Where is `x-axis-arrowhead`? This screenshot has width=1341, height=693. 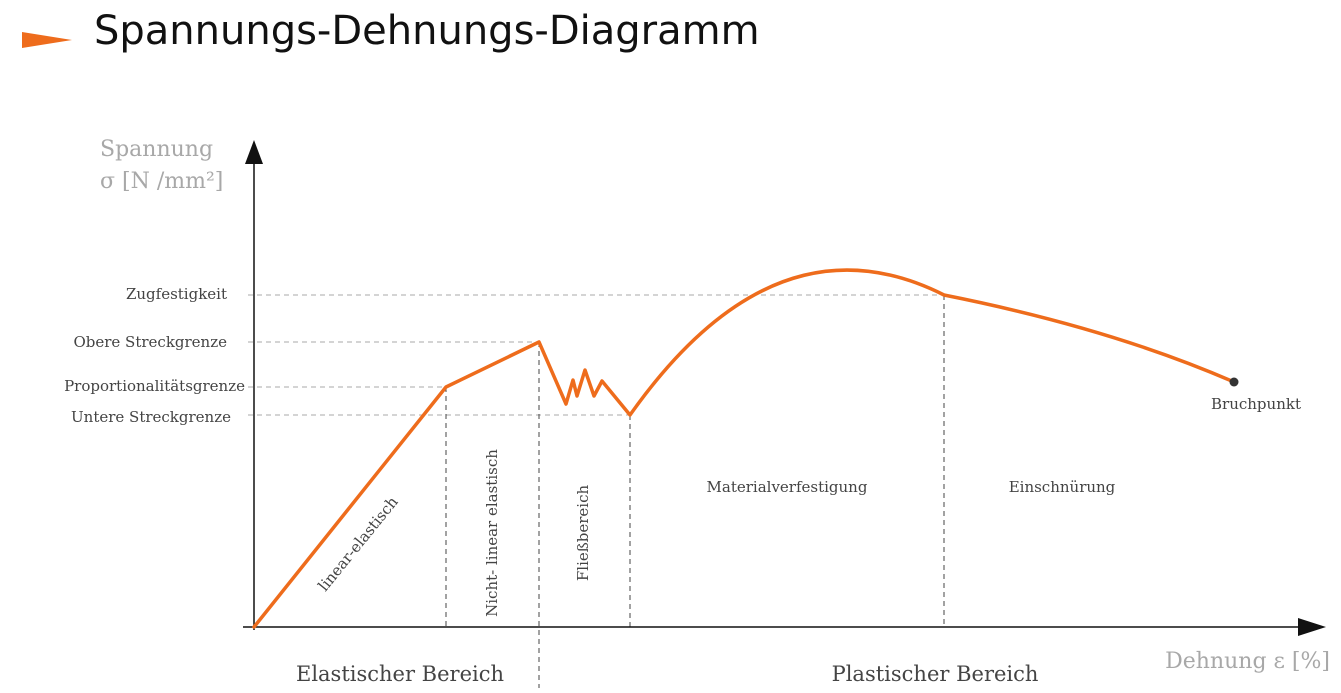
x-axis-arrowhead is located at coordinates (1312, 627).